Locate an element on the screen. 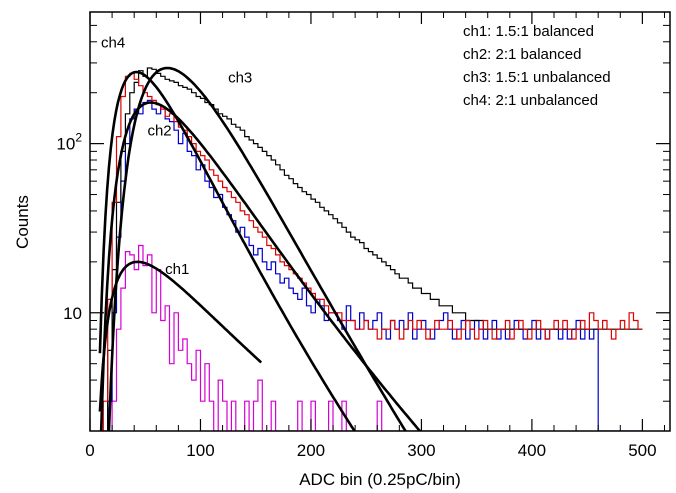  curve-label-ch1: ch1 is located at coordinates (177, 269).